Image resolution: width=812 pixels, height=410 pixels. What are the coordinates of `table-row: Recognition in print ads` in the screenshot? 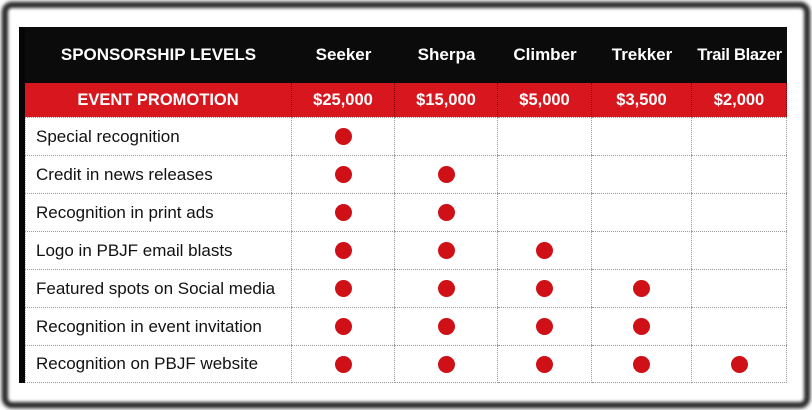 It's located at (406, 212).